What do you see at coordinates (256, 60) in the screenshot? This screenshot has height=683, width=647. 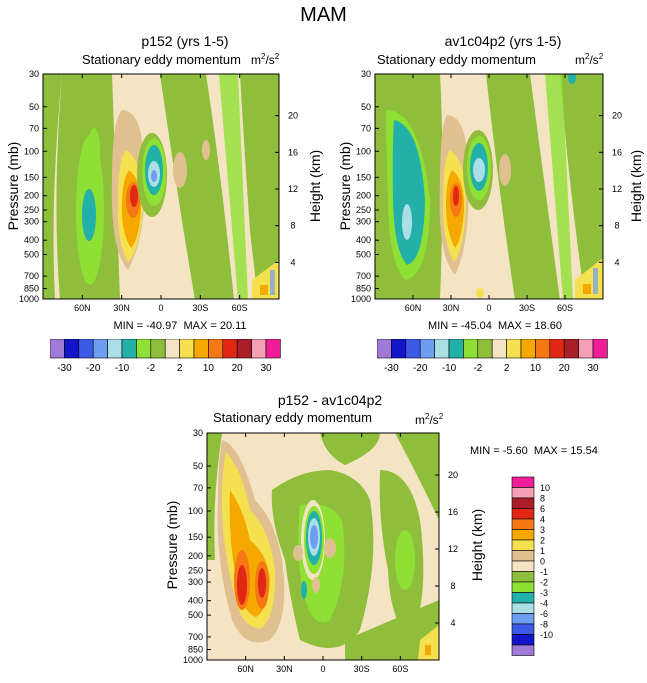 I see `panel1-units-base: m` at bounding box center [256, 60].